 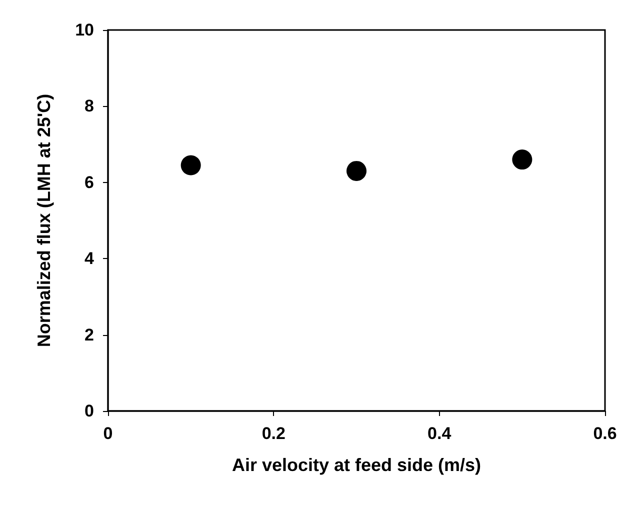 What do you see at coordinates (89, 258) in the screenshot?
I see `y-tick-label: 4` at bounding box center [89, 258].